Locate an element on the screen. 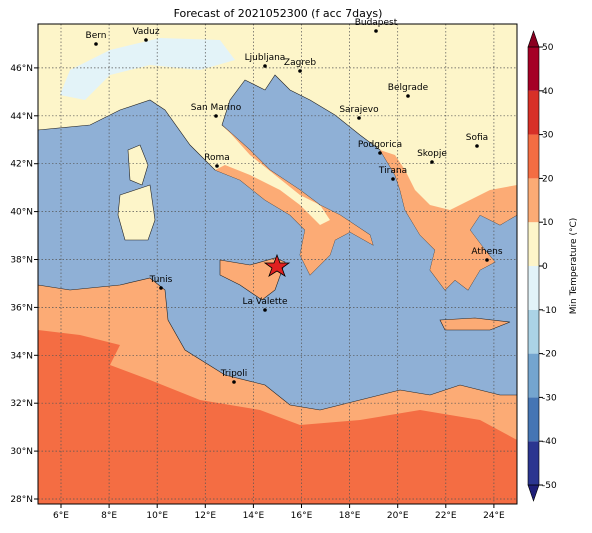  lat-label: 40°N is located at coordinates (21, 213).